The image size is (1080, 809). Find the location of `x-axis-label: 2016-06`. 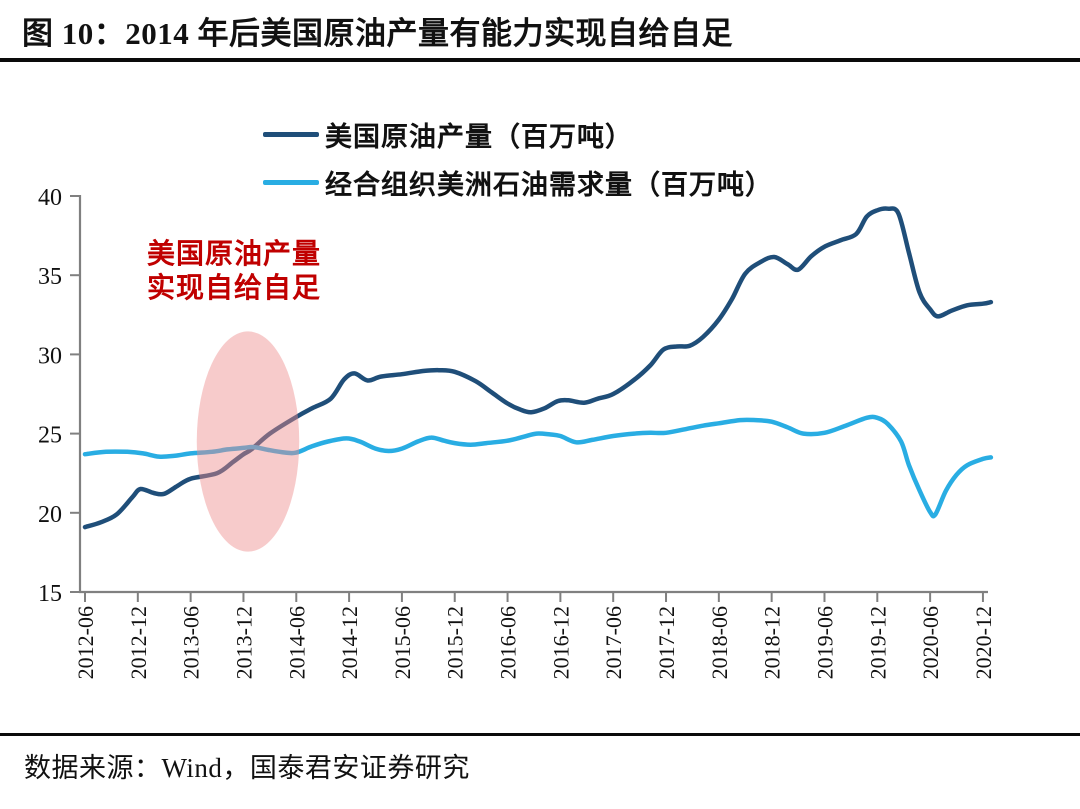

x-axis-label: 2016-06 is located at coordinates (508, 642).